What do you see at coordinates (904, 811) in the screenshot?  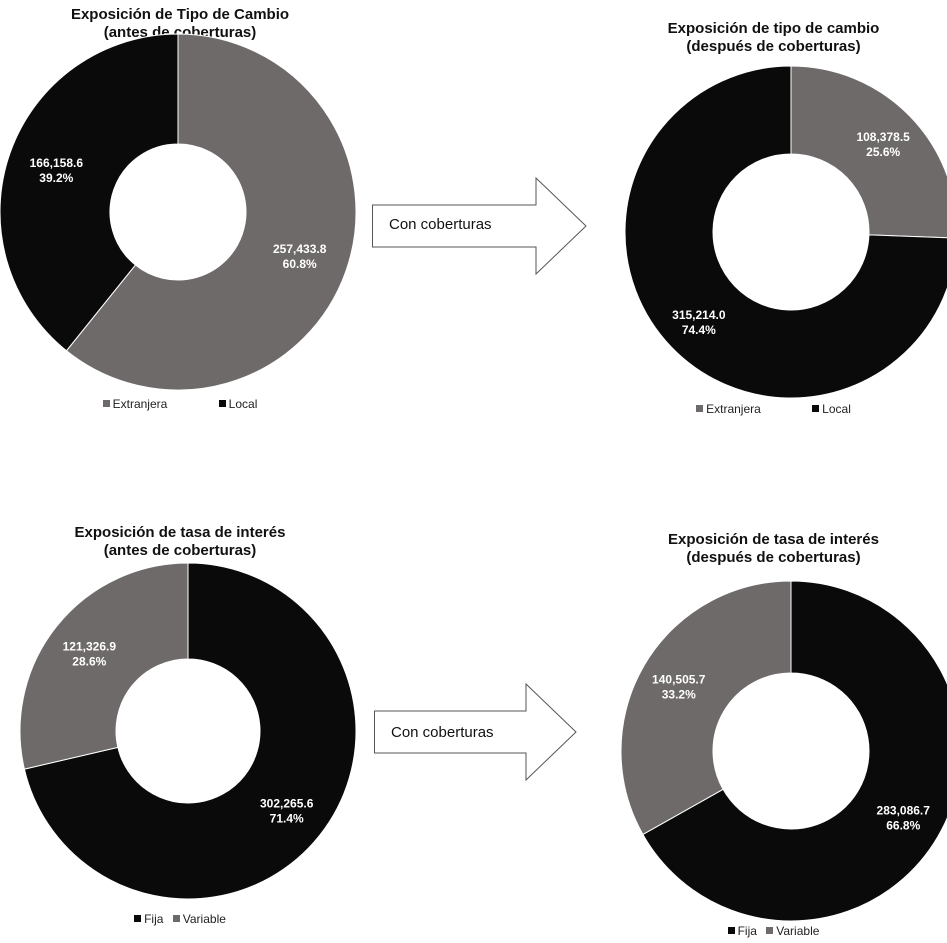 I see `slice-value-label: 283,086.7` at bounding box center [904, 811].